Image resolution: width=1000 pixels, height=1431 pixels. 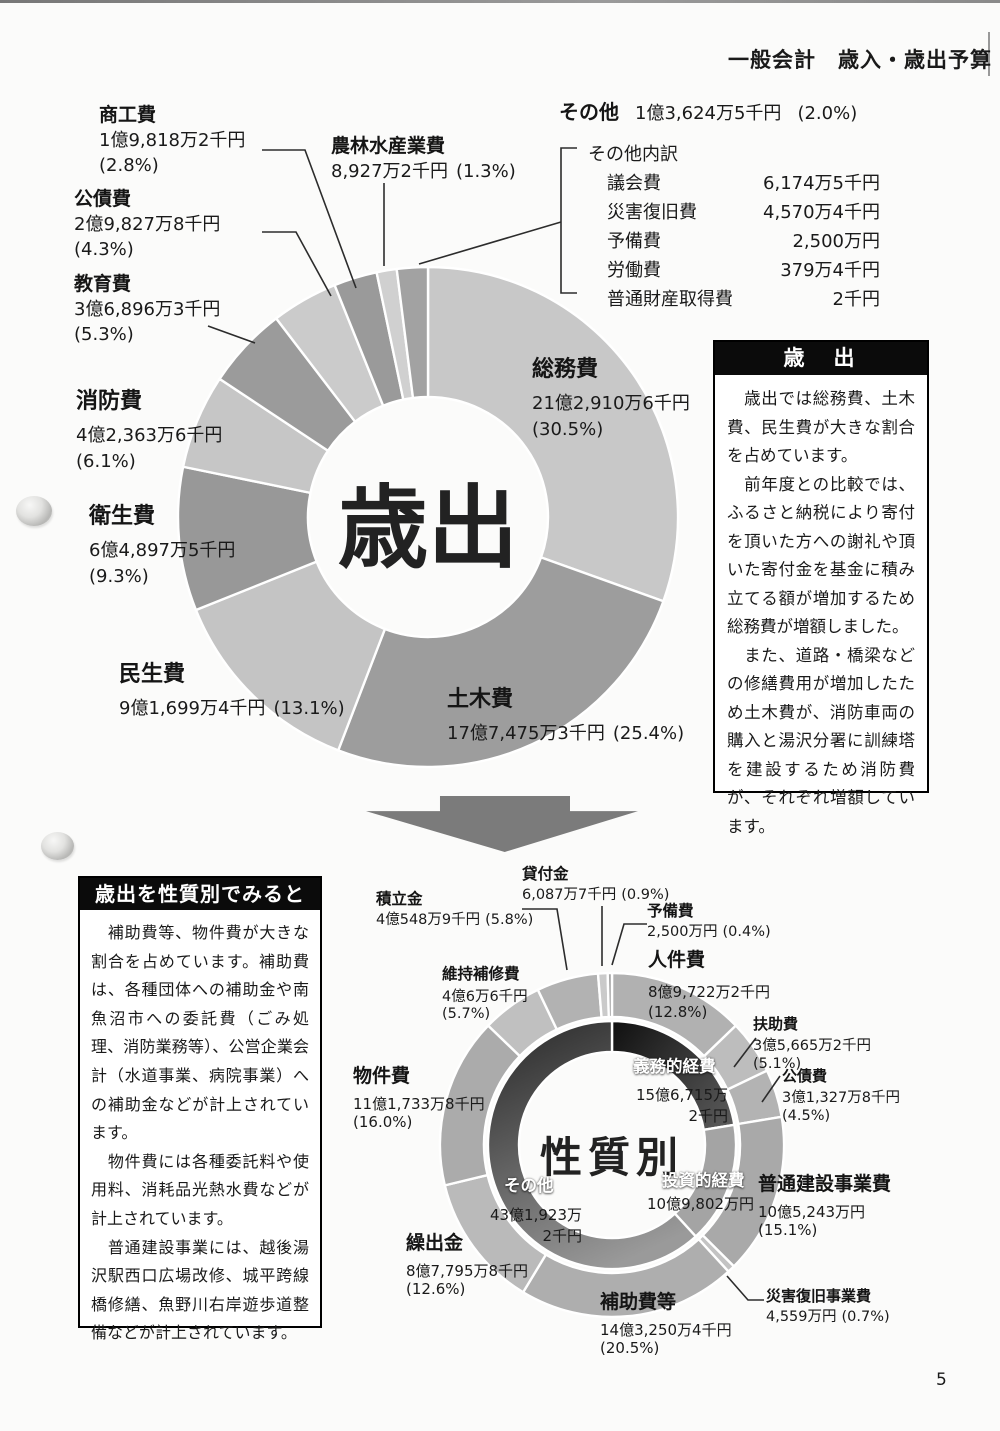 What do you see at coordinates (500, 1) in the screenshot?
I see `page-top-scan-edge` at bounding box center [500, 1].